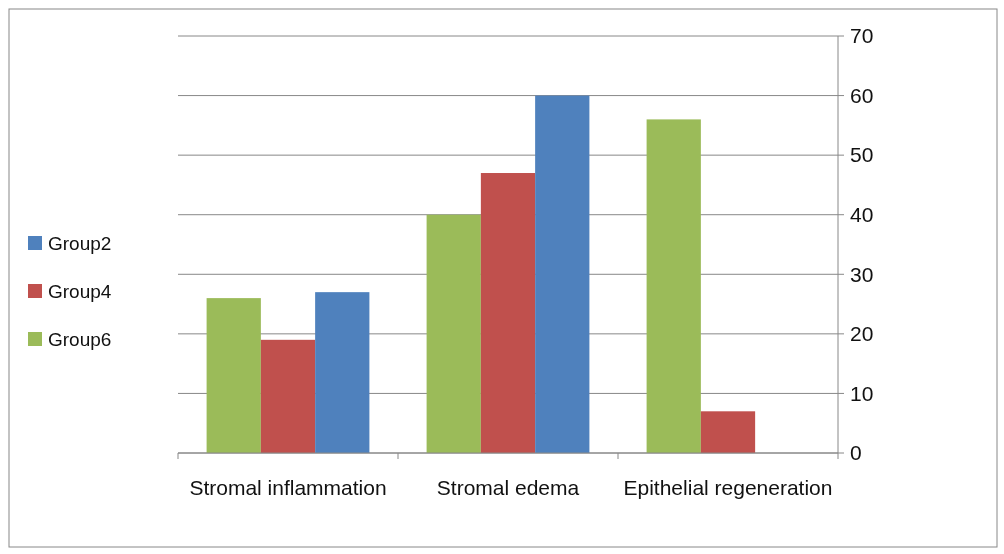  Describe the element at coordinates (862, 274) in the screenshot. I see `y-tick-label: 30` at that location.